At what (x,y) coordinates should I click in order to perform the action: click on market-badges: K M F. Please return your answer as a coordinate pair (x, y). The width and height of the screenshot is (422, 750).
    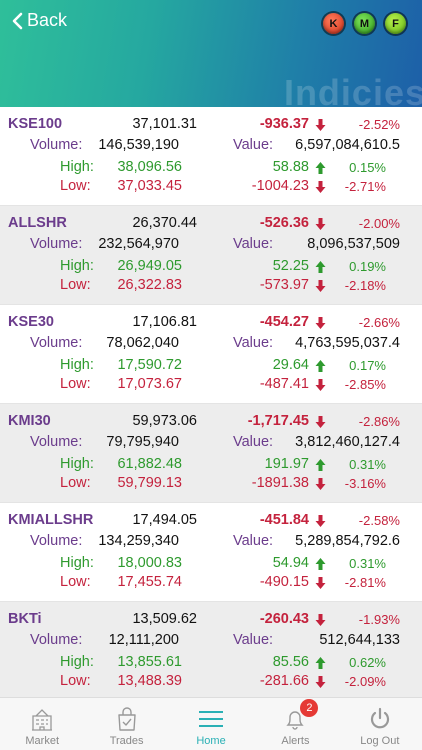
    Looking at the image, I should click on (364, 23).